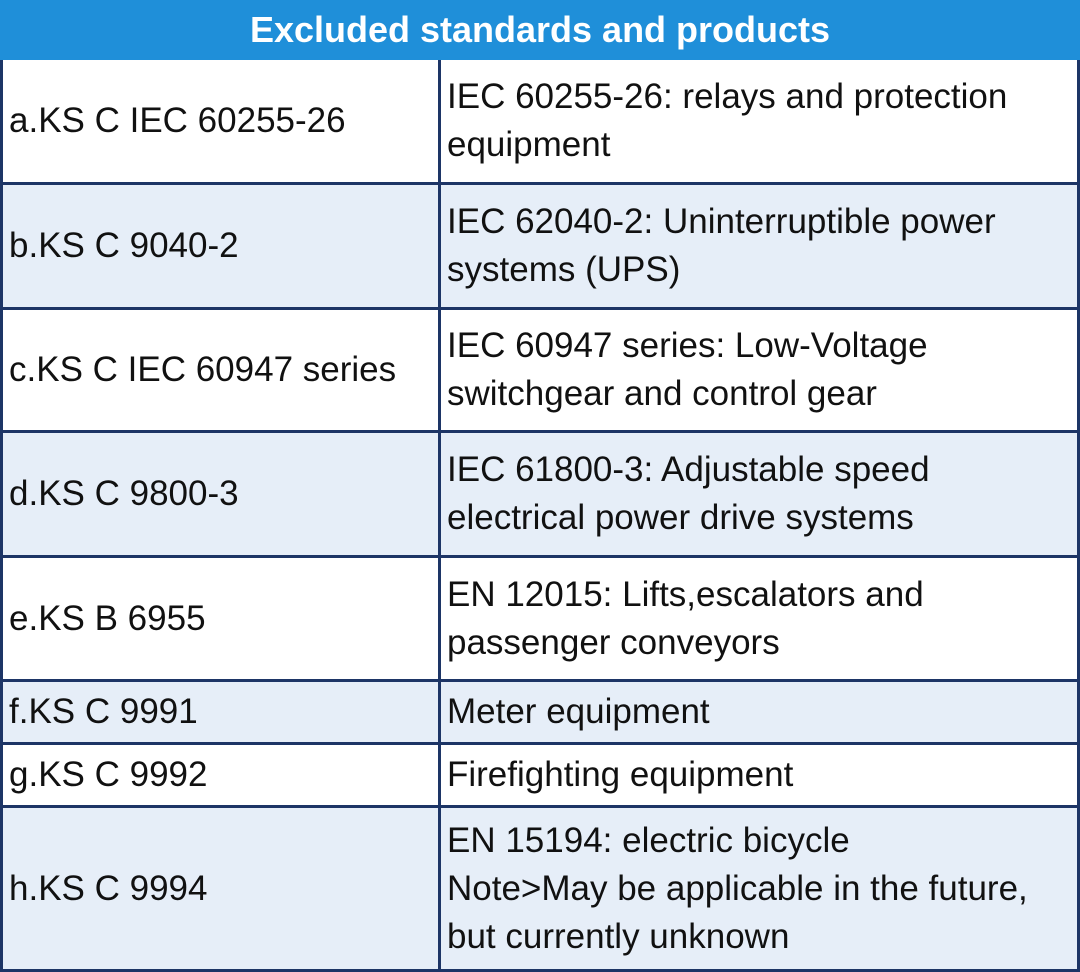 The width and height of the screenshot is (1080, 972). Describe the element at coordinates (687, 345) in the screenshot. I see `cell-text: IEC 60947 series: Low-Voltage` at that location.